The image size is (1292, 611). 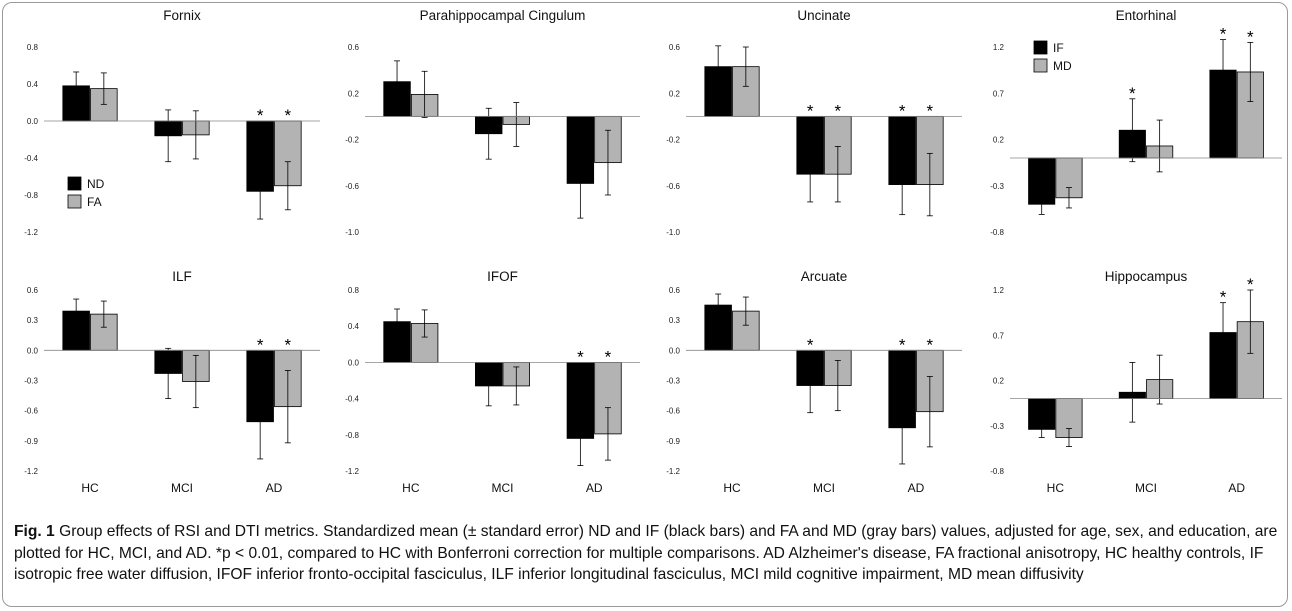 I want to click on chart-title: Arcuate, so click(x=824, y=276).